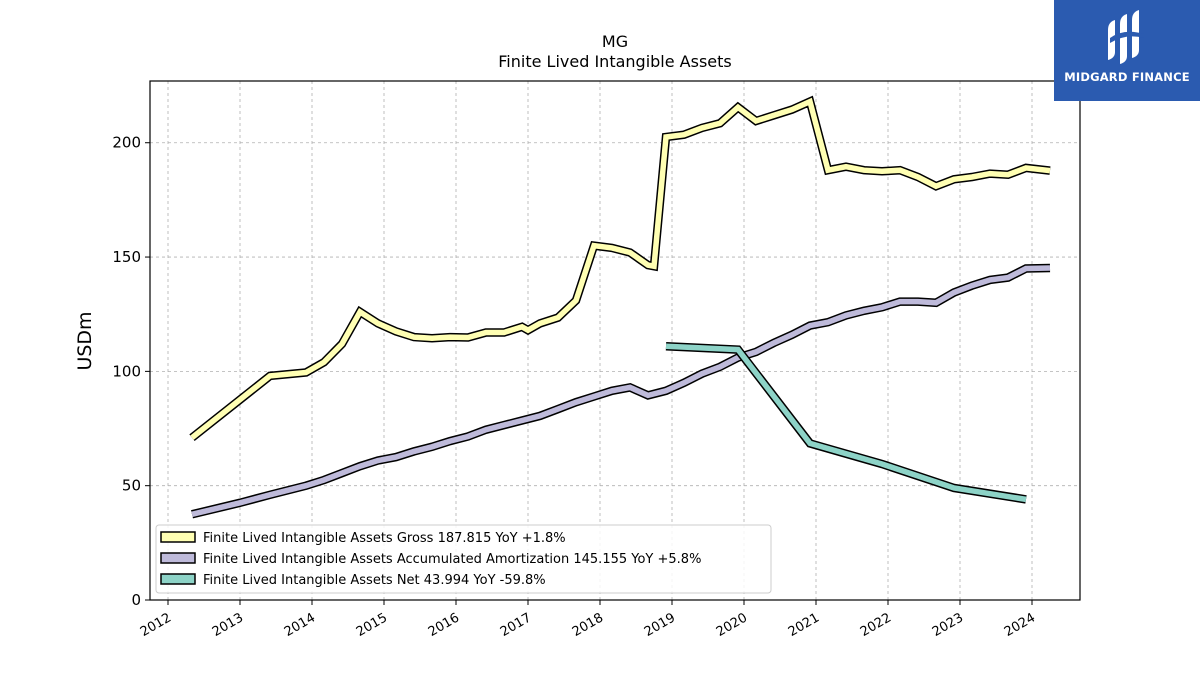  What do you see at coordinates (614, 61) in the screenshot?
I see `chart-subtitle: Finite Lived Intangible Assets` at bounding box center [614, 61].